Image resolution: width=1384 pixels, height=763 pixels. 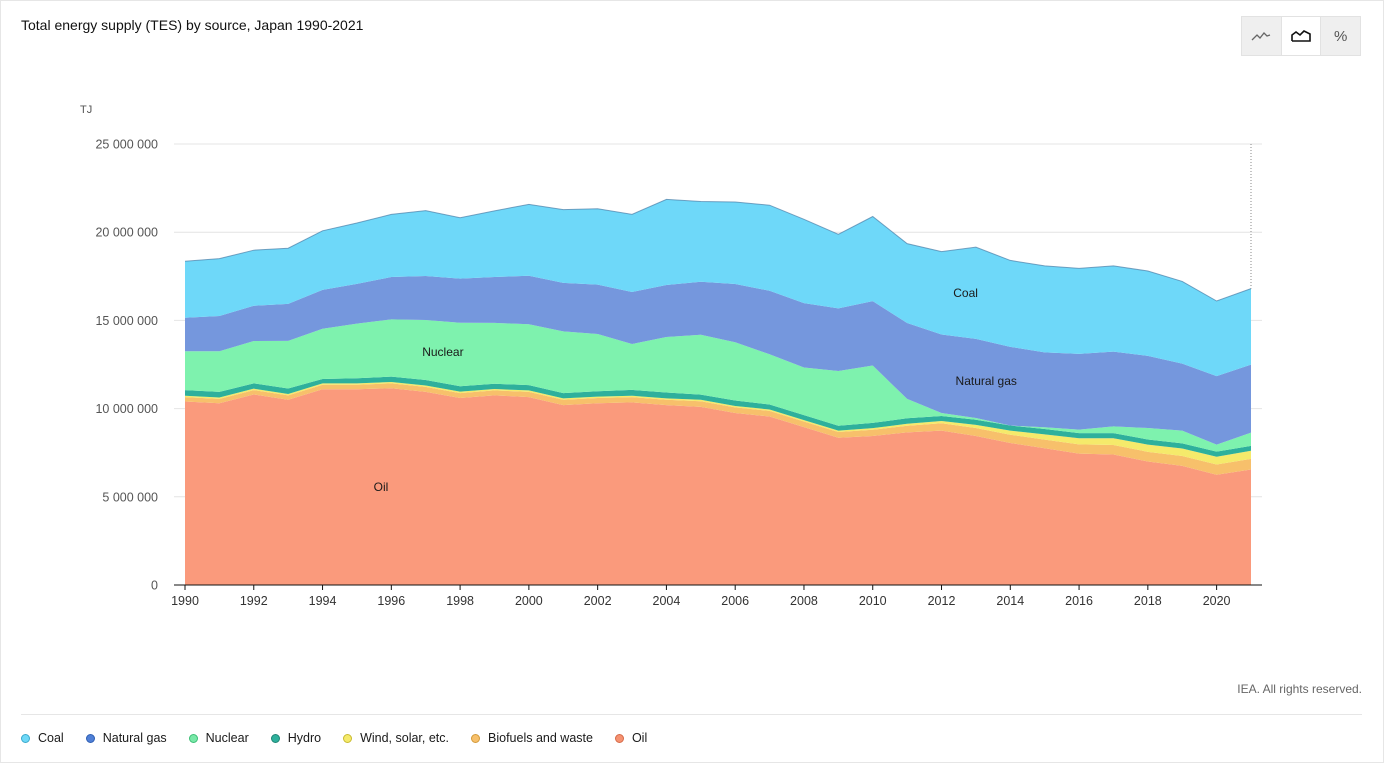 What do you see at coordinates (986, 381) in the screenshot?
I see `area-label-natural-gas: Natural gas` at bounding box center [986, 381].